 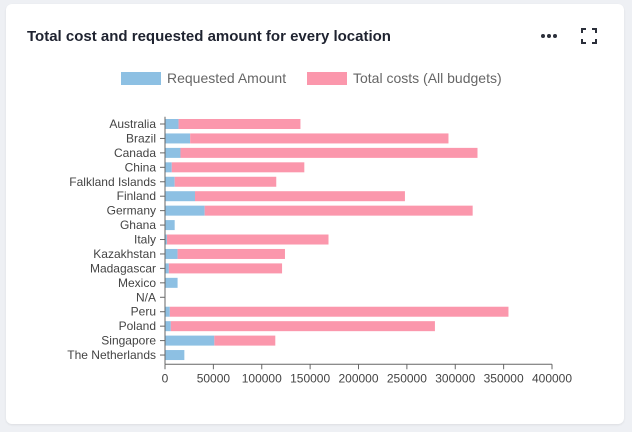 What do you see at coordinates (124, 254) in the screenshot?
I see `y-tick-label-9: Kazakhstan` at bounding box center [124, 254].